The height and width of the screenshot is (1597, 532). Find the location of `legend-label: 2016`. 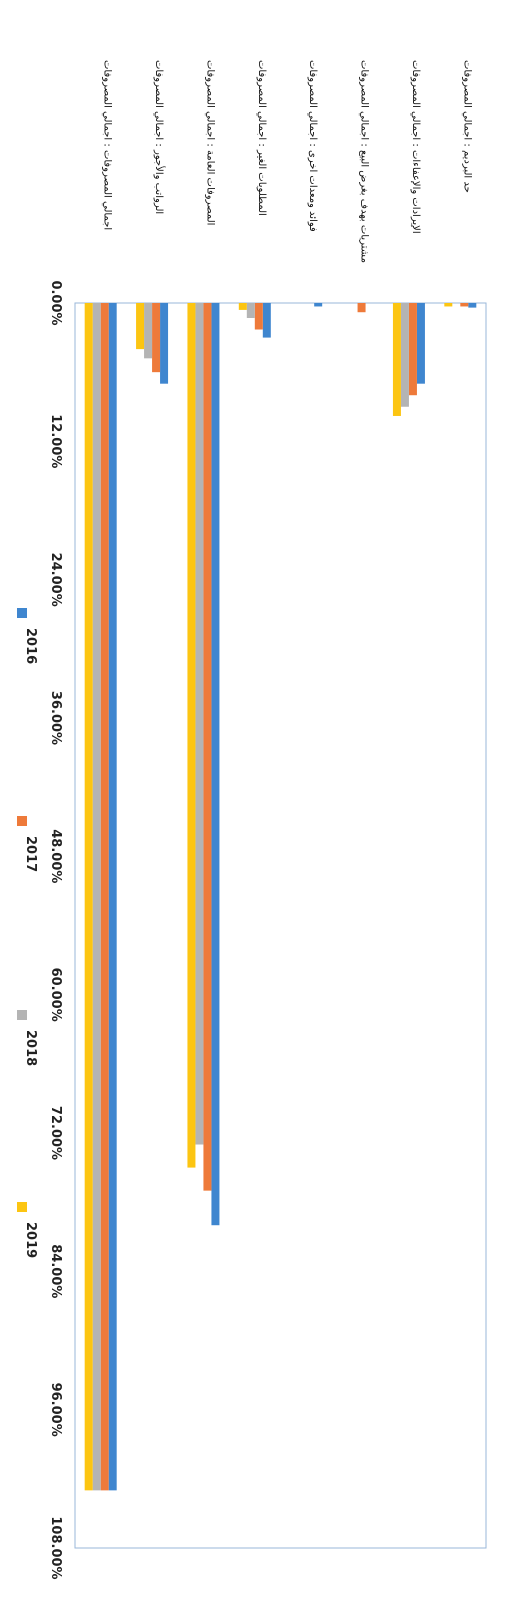

legend-label: 2016 is located at coordinates (30, 646).